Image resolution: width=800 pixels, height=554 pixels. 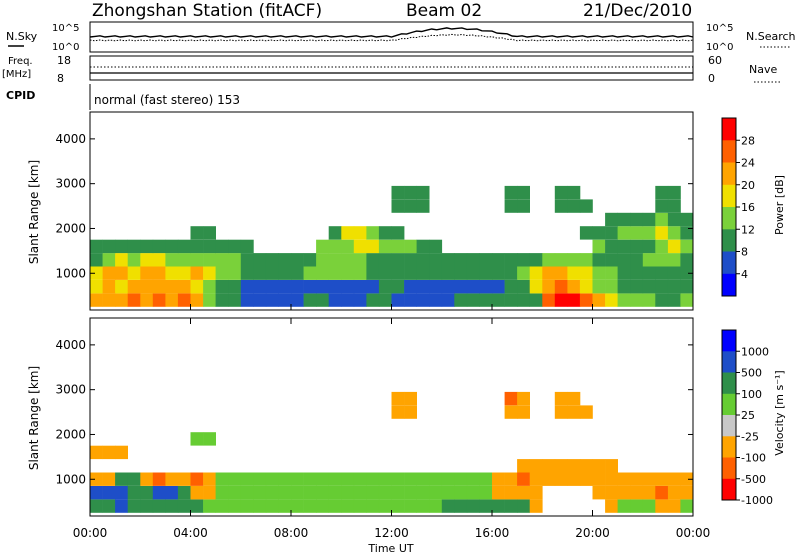 I want to click on power-y-tick-label: 4000, so click(x=70, y=139).